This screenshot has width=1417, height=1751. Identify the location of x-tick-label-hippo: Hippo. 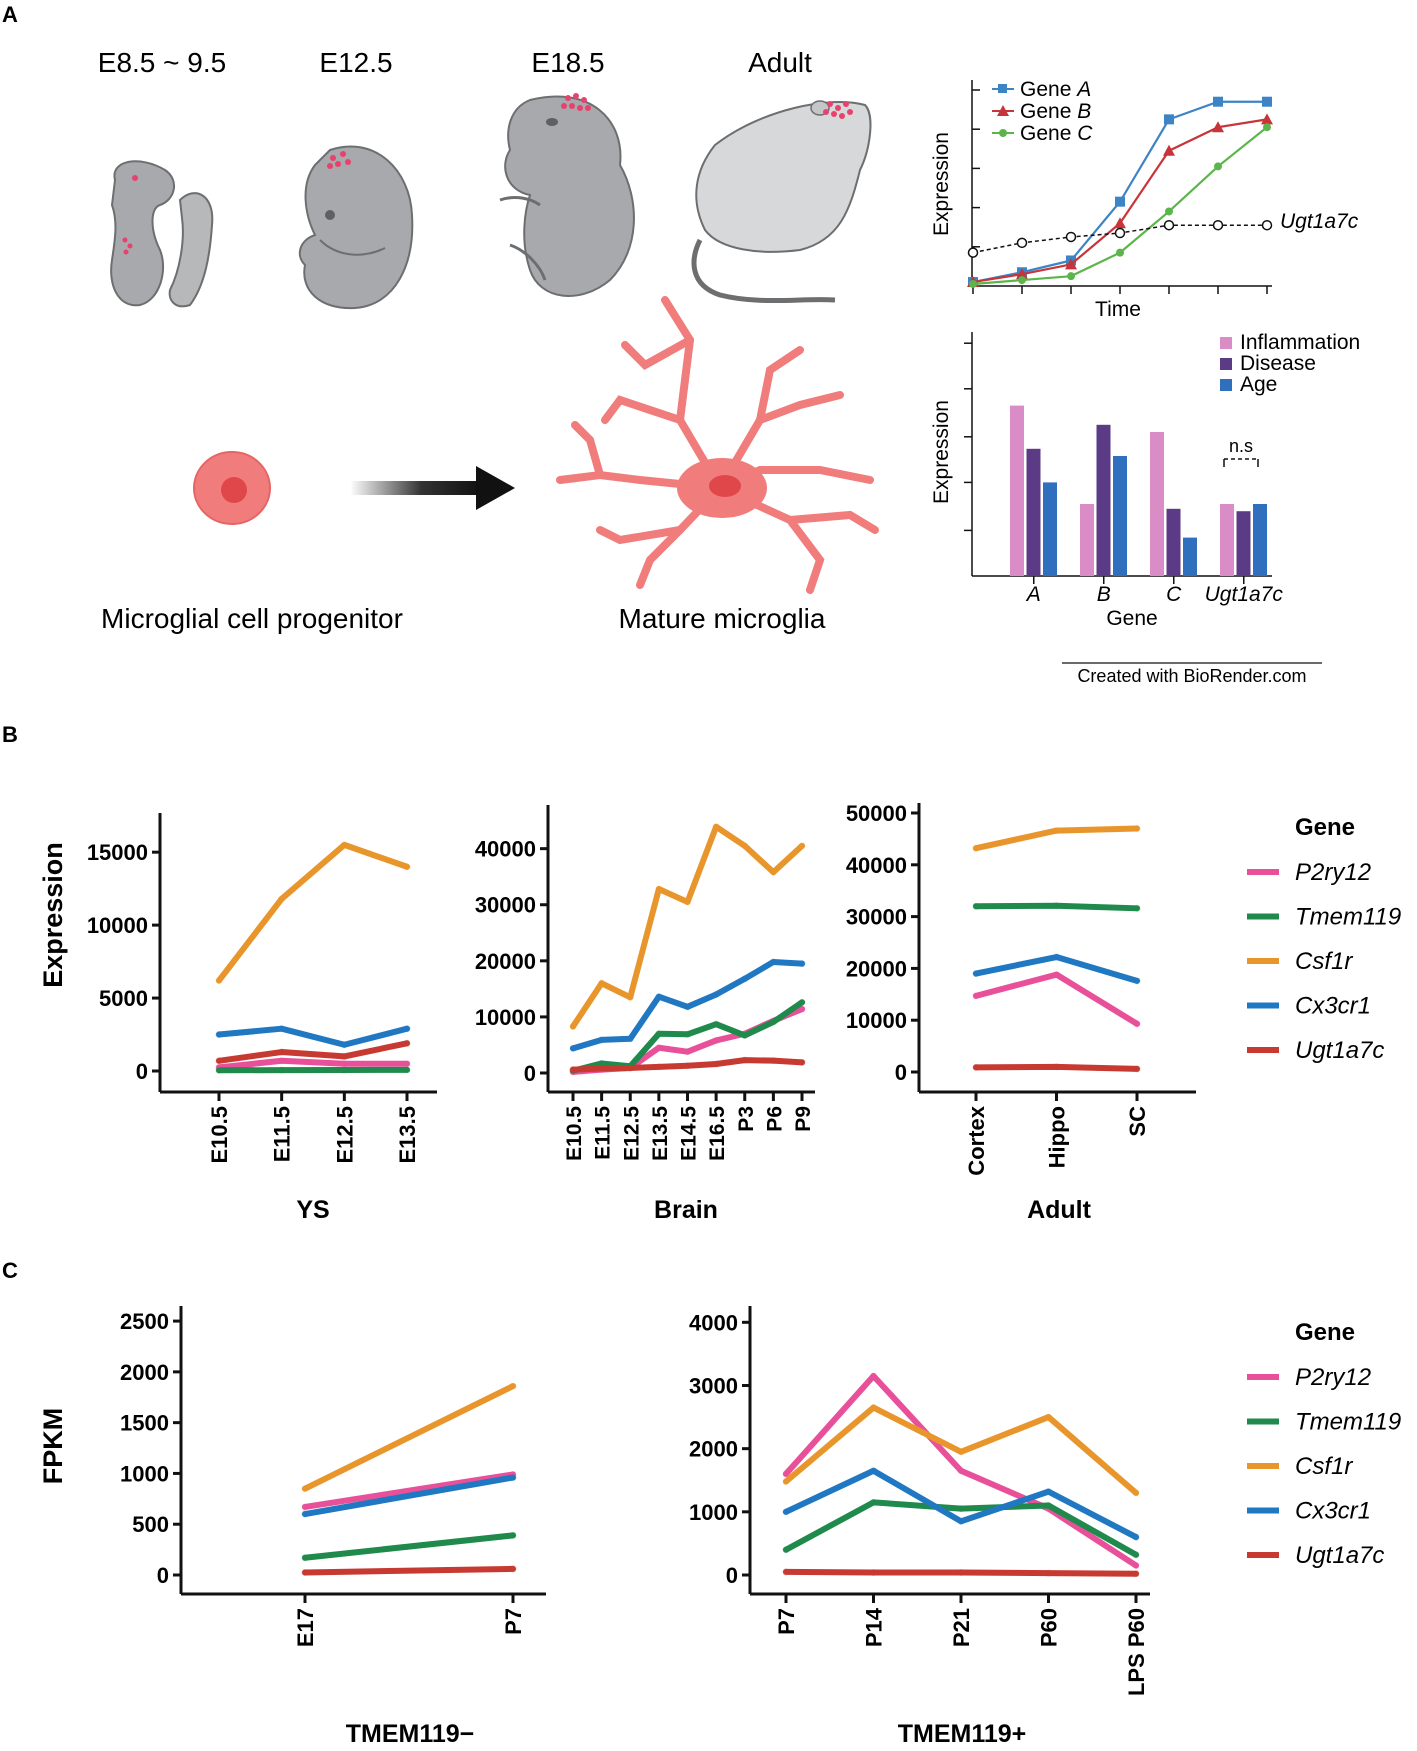
(1057, 1137).